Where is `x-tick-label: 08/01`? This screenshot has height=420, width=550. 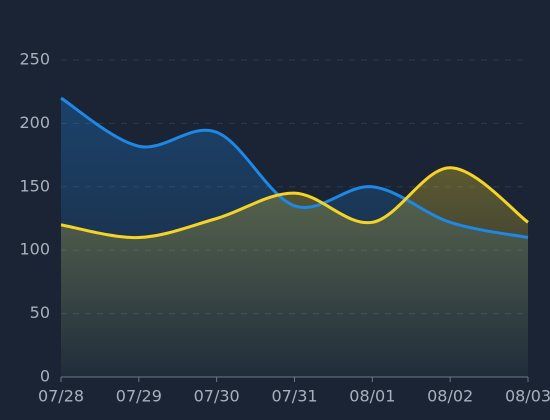 x-tick-label: 08/01 is located at coordinates (372, 396).